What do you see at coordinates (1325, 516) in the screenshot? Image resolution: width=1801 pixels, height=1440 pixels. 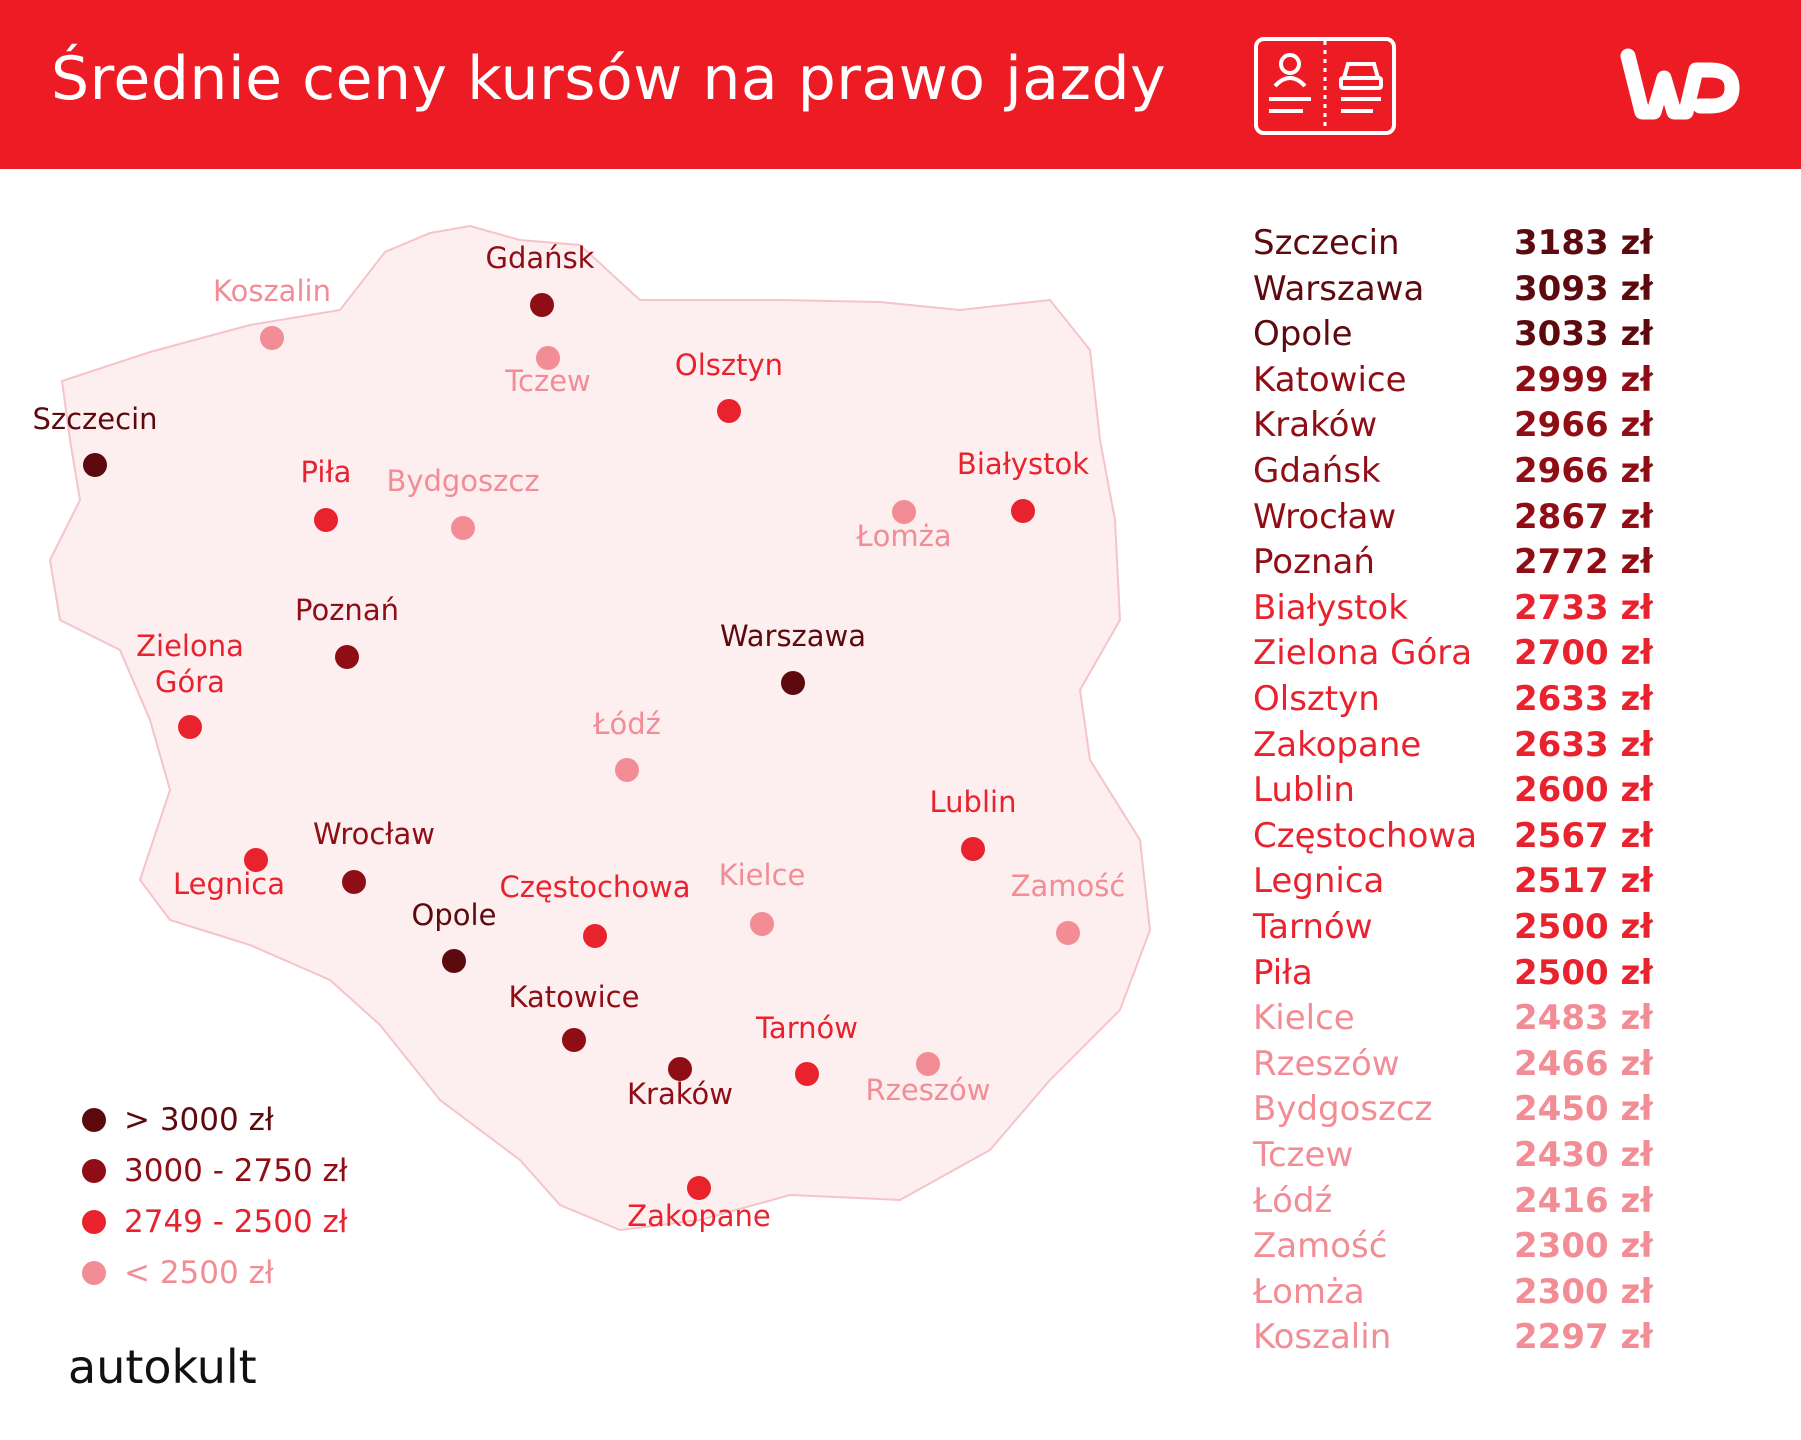 I see `price-row-city: Wrocław` at bounding box center [1325, 516].